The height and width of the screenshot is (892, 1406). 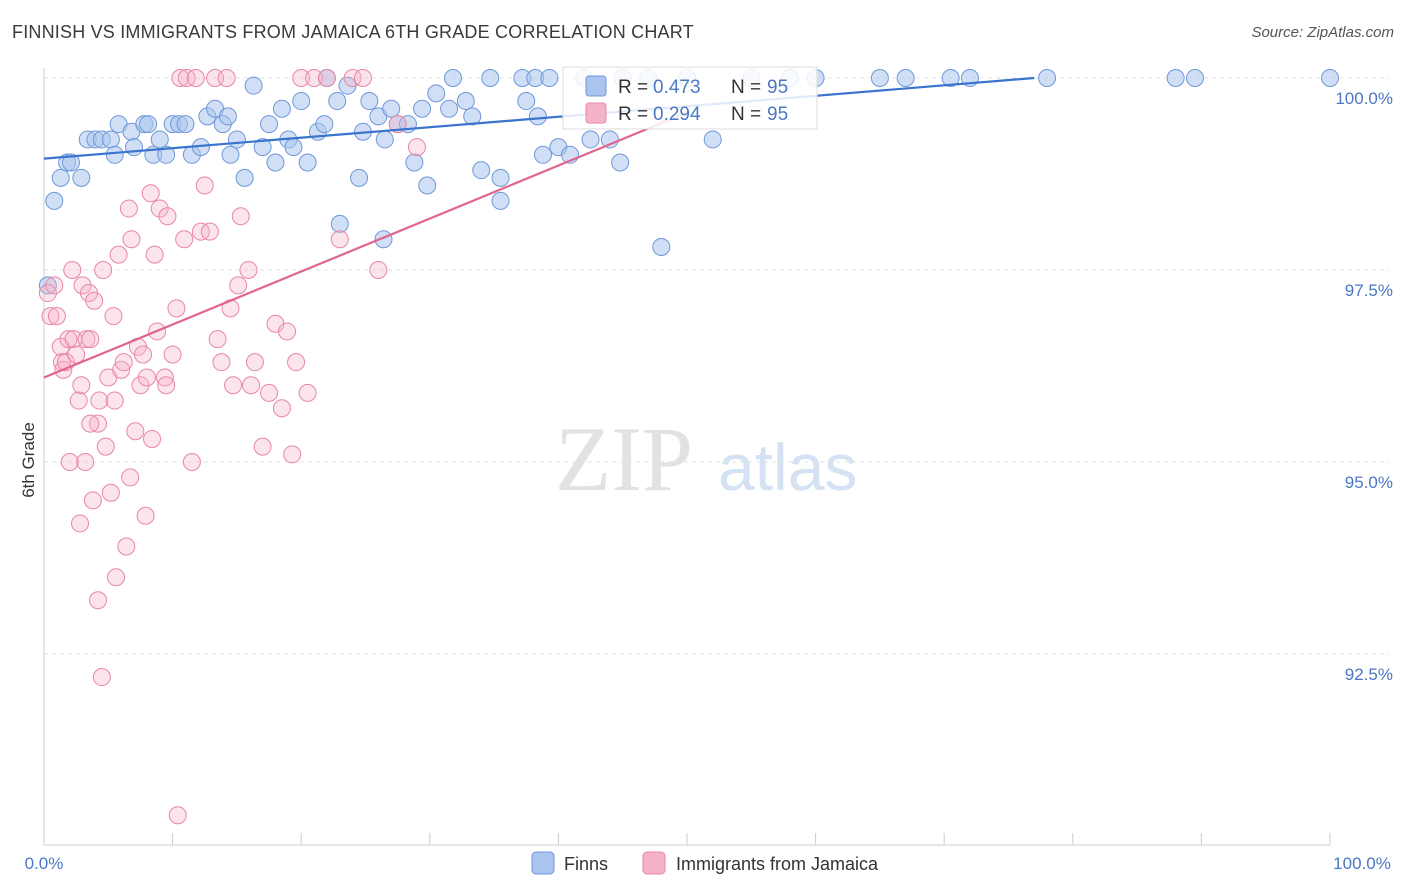 What do you see at coordinates (746, 114) in the screenshot?
I see `stats-legend-n-label-2: N =` at bounding box center [746, 114].